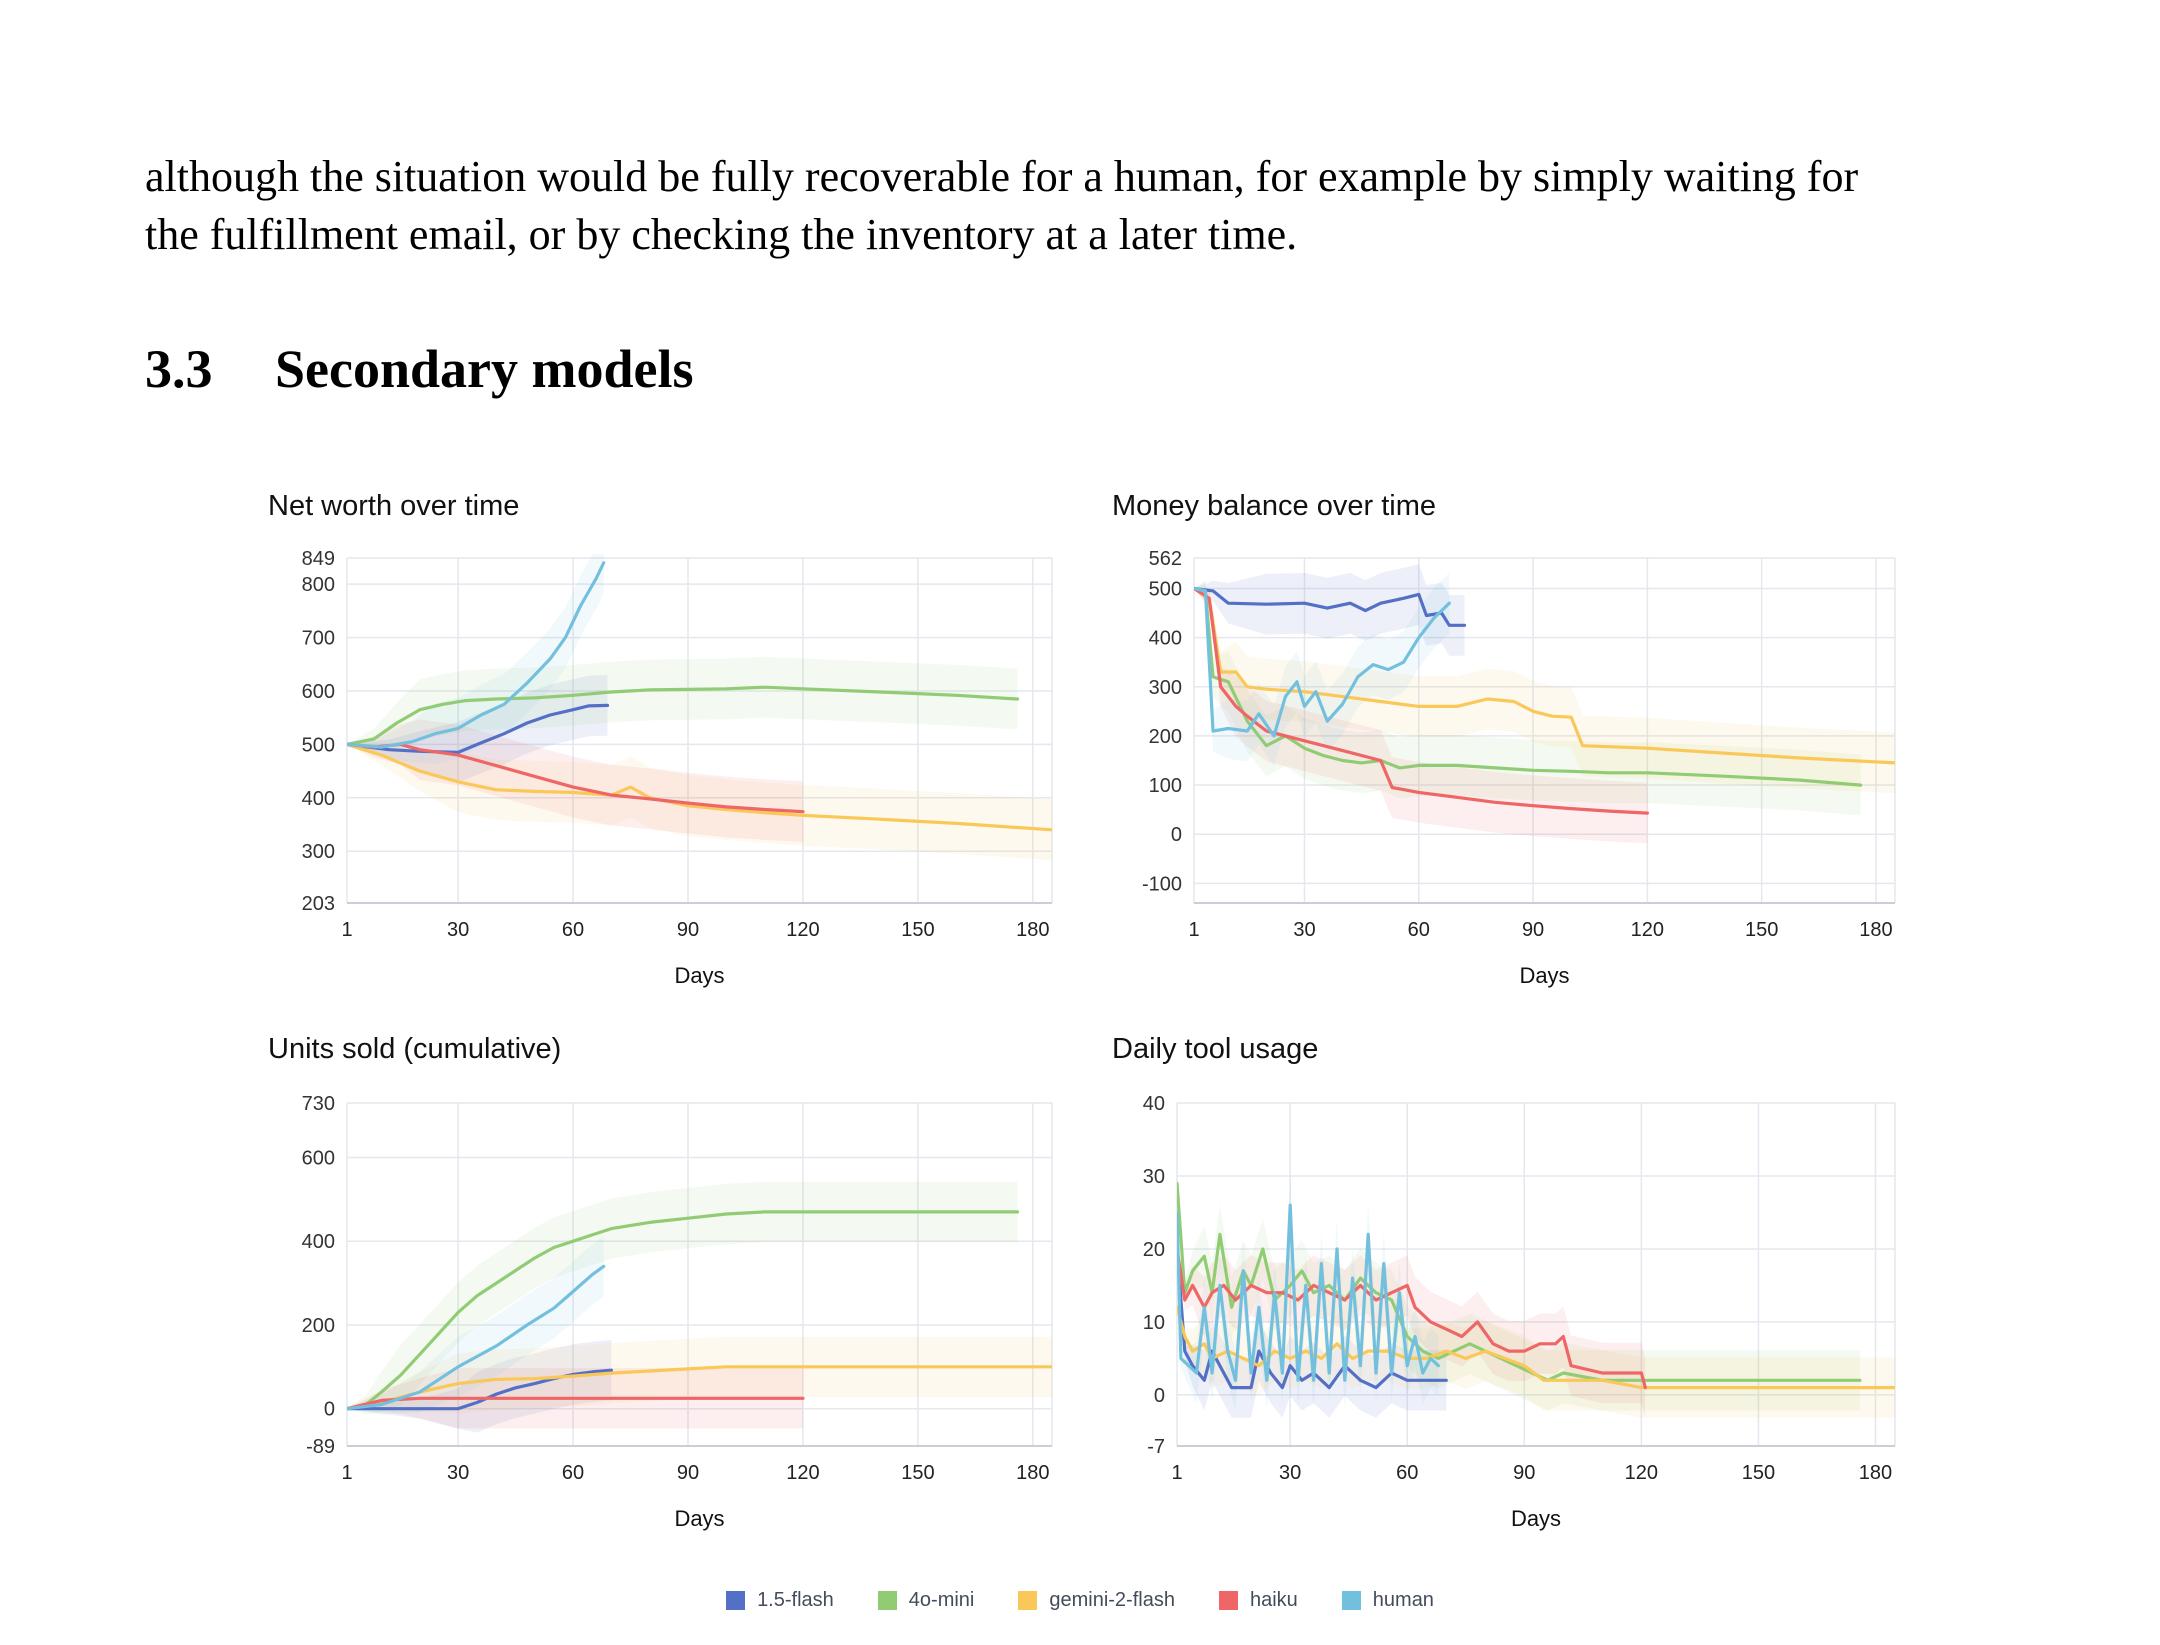 Image resolution: width=2160 pixels, height=1645 pixels. What do you see at coordinates (1162, 884) in the screenshot?
I see `y-tick-label: -100` at bounding box center [1162, 884].